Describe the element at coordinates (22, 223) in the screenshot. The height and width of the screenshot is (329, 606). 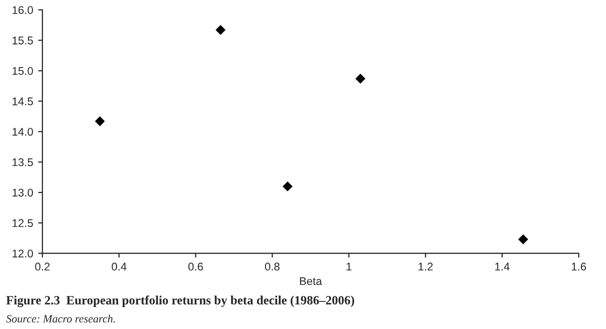
I see `y-tick-label: 12.5` at that location.